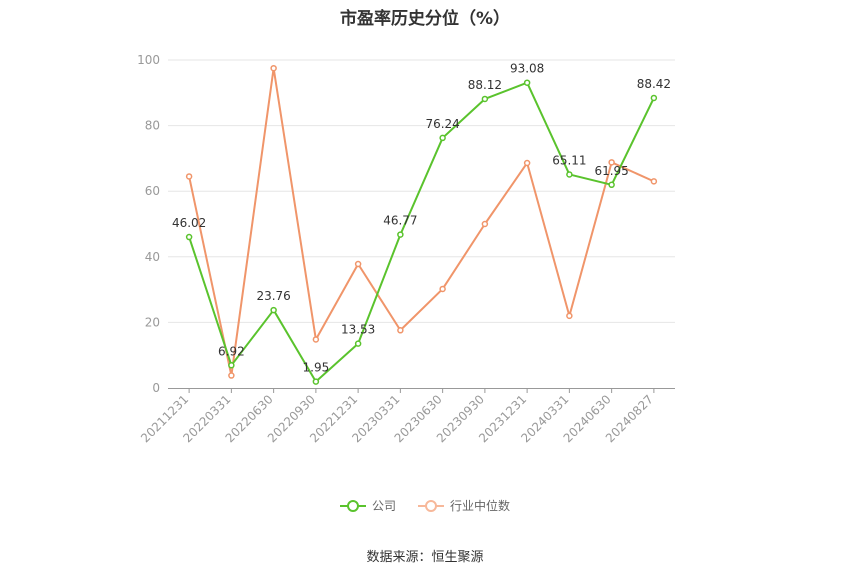 The width and height of the screenshot is (850, 575). I want to click on legend-item-industry-median: 行业中位数, so click(464, 505).